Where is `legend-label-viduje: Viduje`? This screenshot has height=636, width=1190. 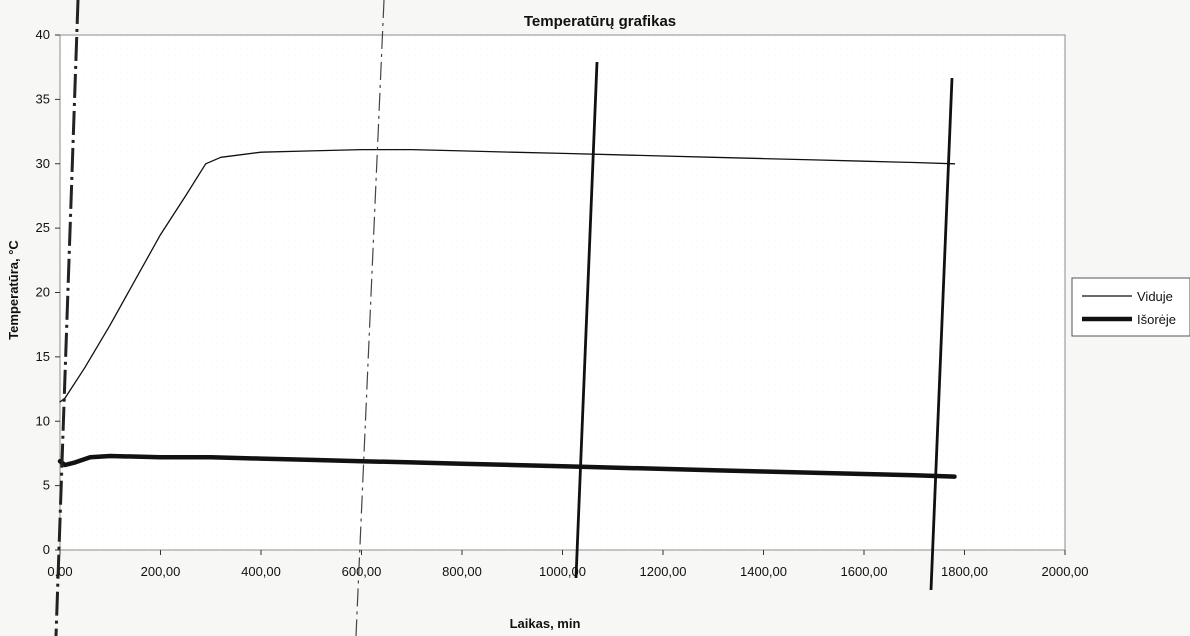 legend-label-viduje: Viduje is located at coordinates (1155, 296).